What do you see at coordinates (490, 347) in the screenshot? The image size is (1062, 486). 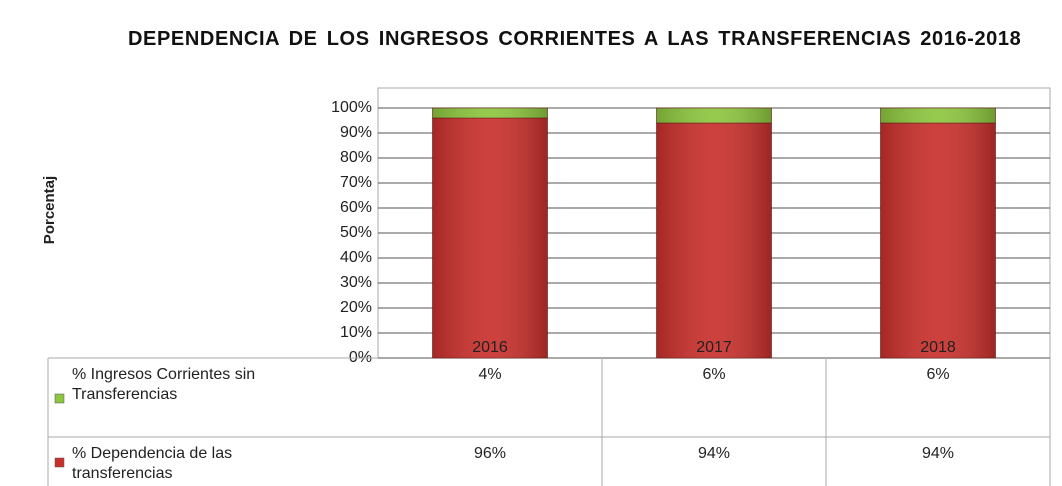 I see `x-tick-label: 2016` at bounding box center [490, 347].